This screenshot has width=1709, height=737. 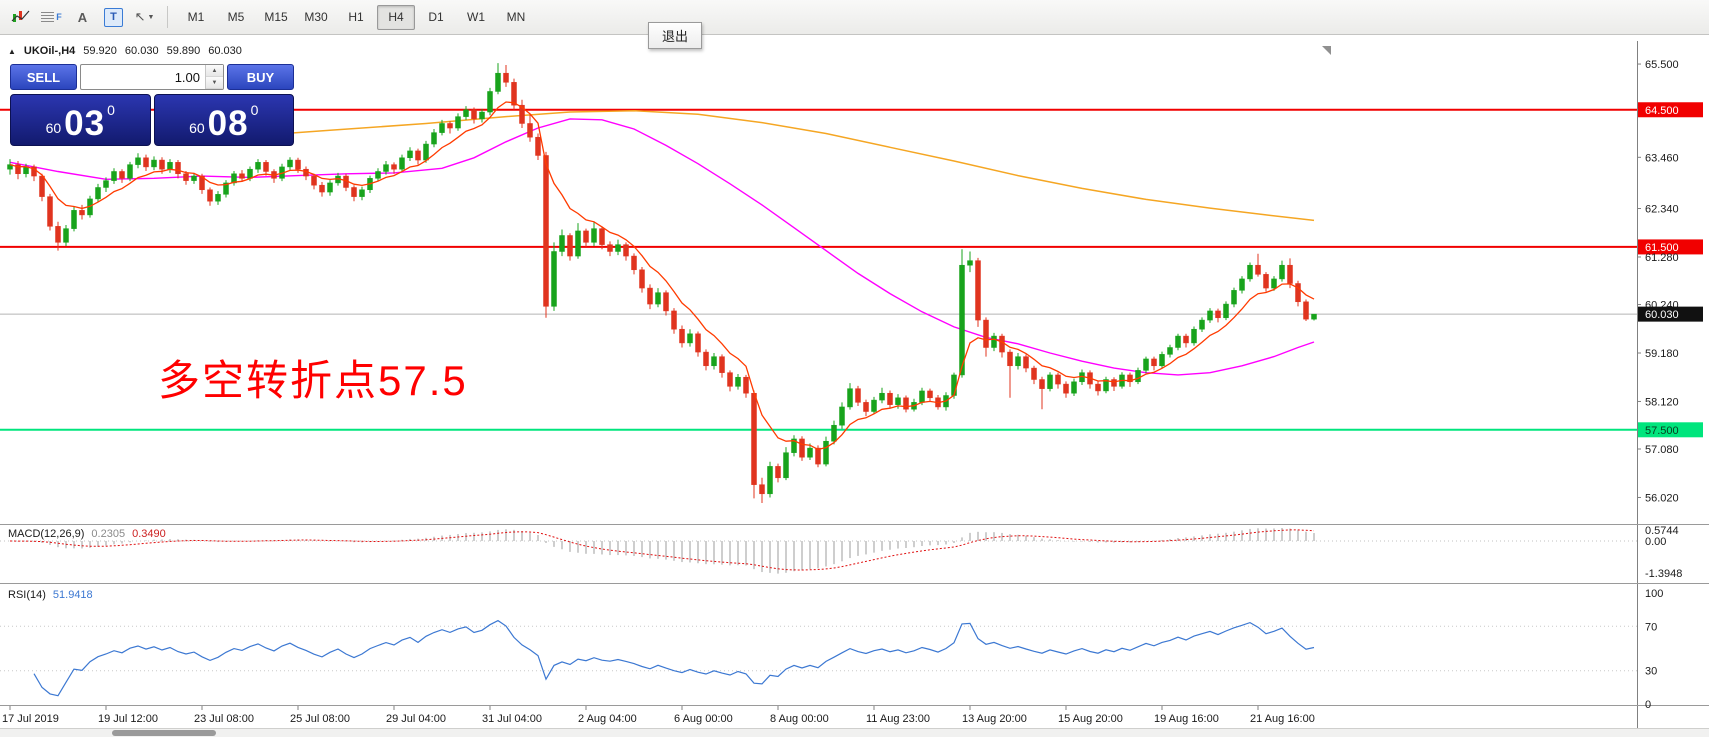 What do you see at coordinates (183, 51) in the screenshot?
I see `ohlc-low: 59.890` at bounding box center [183, 51].